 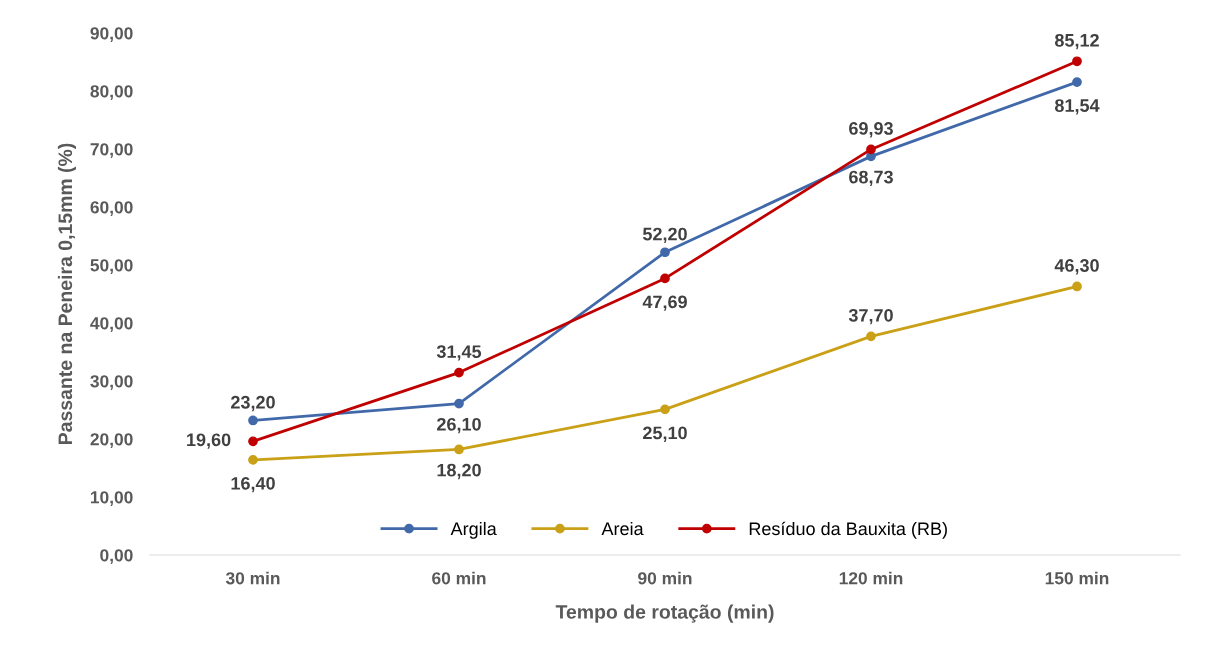 What do you see at coordinates (1077, 107) in the screenshot?
I see `data-label: 81,54` at bounding box center [1077, 107].